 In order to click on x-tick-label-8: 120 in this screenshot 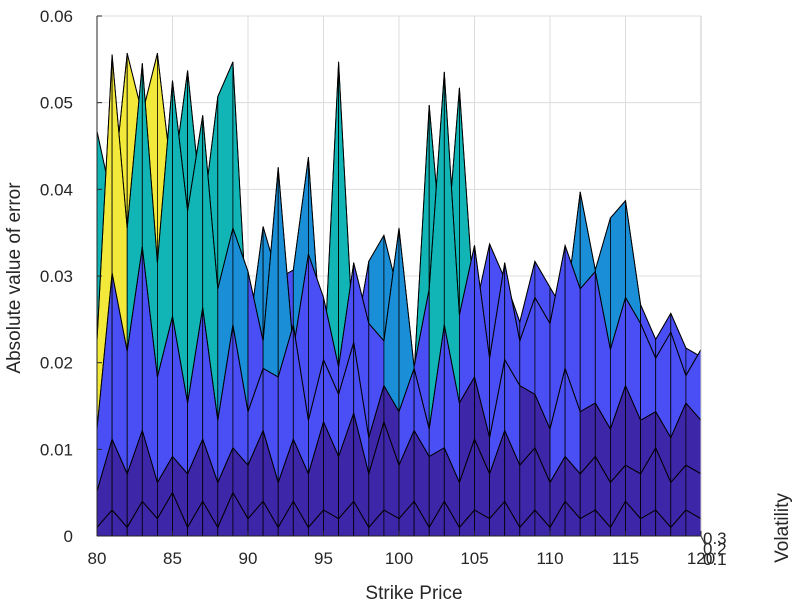, I will do `click(701, 558)`.